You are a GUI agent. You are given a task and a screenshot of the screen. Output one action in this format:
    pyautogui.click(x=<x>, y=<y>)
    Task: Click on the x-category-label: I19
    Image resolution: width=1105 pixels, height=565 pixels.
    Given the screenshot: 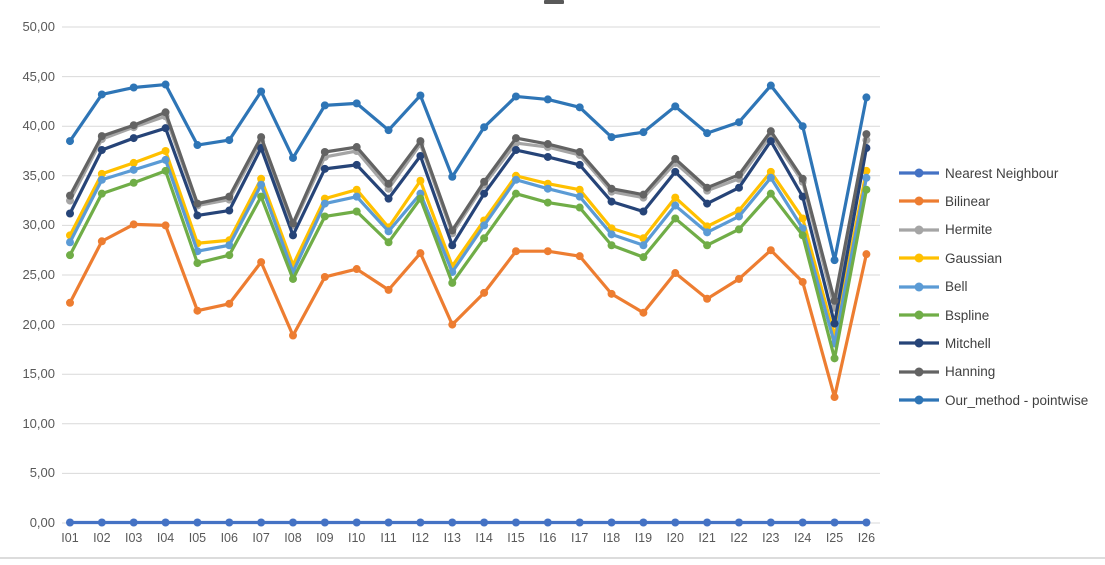 What is the action you would take?
    pyautogui.click(x=643, y=538)
    